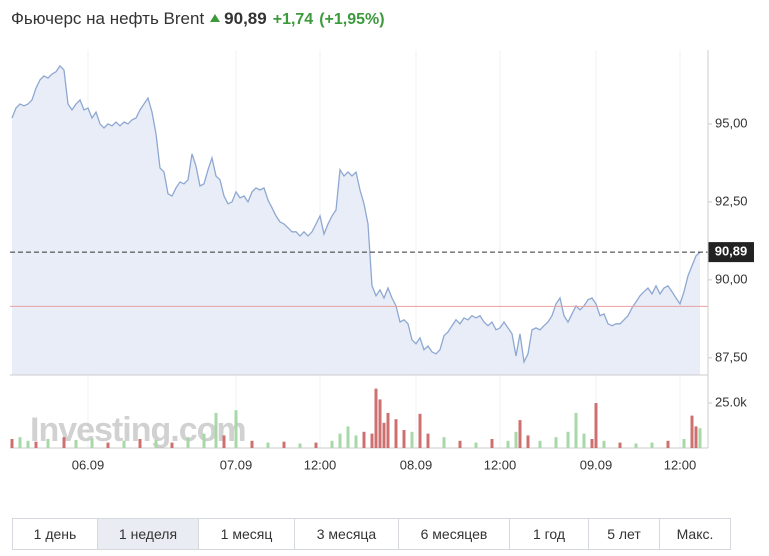 Image resolution: width=769 pixels, height=556 pixels. I want to click on period-button: 5 лет, so click(624, 534).